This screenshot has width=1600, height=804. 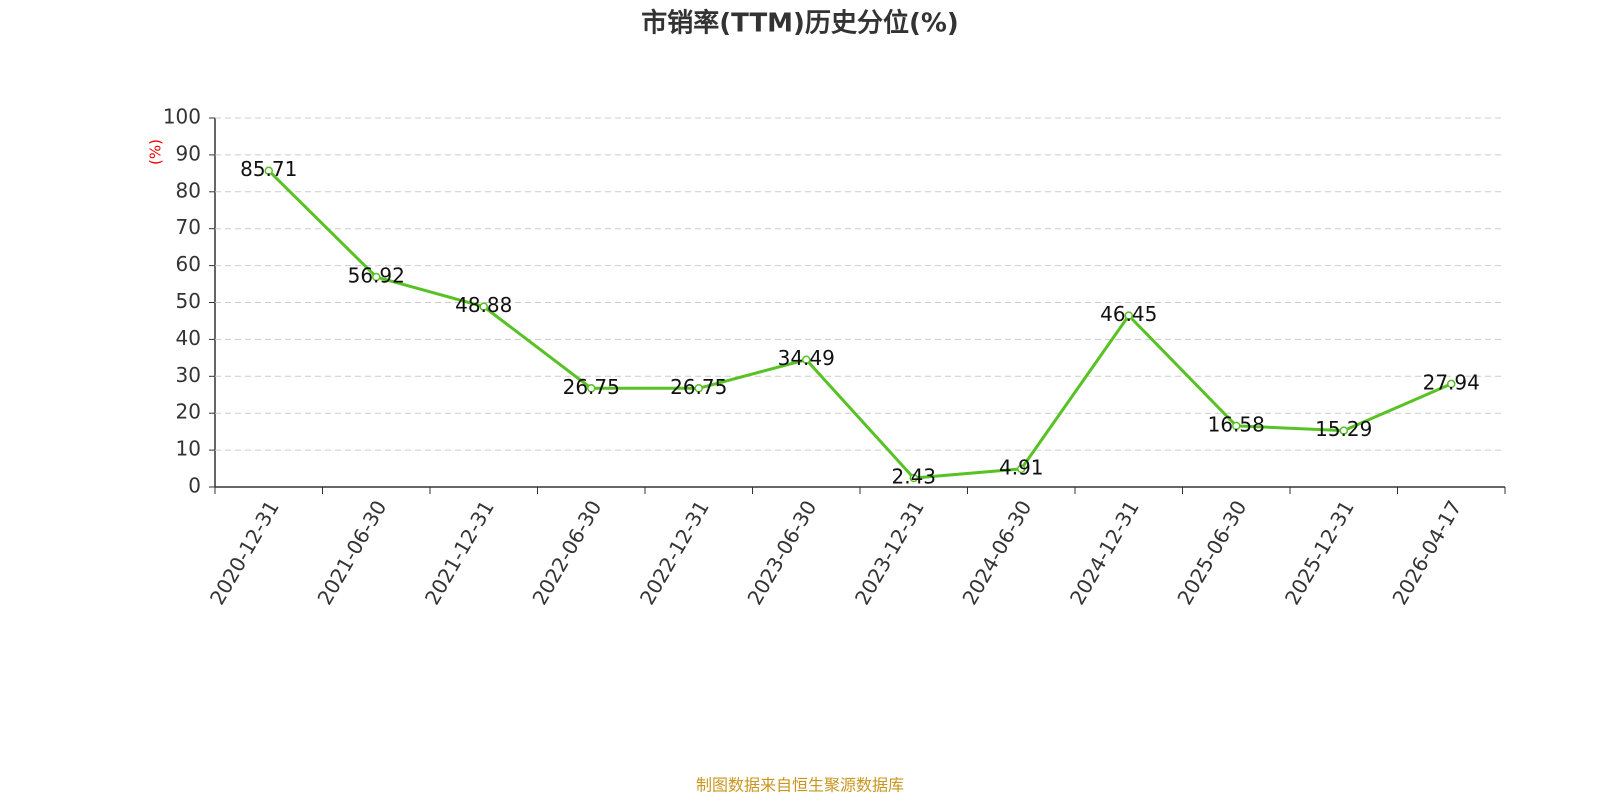 What do you see at coordinates (188, 264) in the screenshot?
I see `y-tick-label: 60` at bounding box center [188, 264].